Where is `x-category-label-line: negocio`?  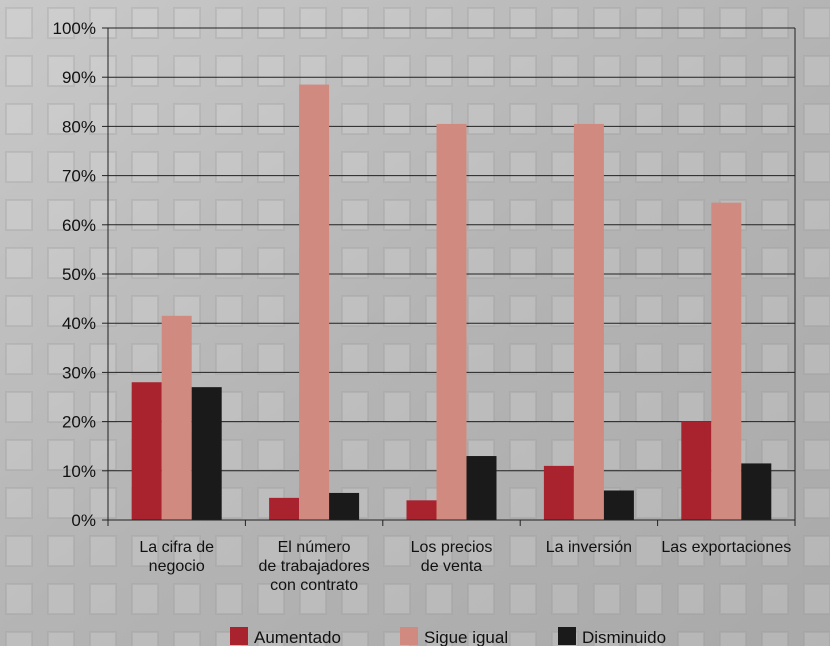 x-category-label-line: negocio is located at coordinates (177, 566).